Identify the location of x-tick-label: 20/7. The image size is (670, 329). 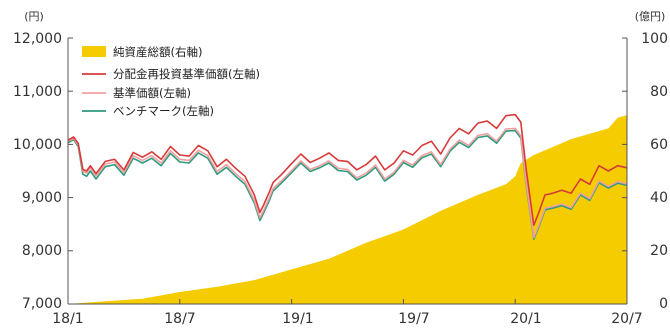
(626, 319).